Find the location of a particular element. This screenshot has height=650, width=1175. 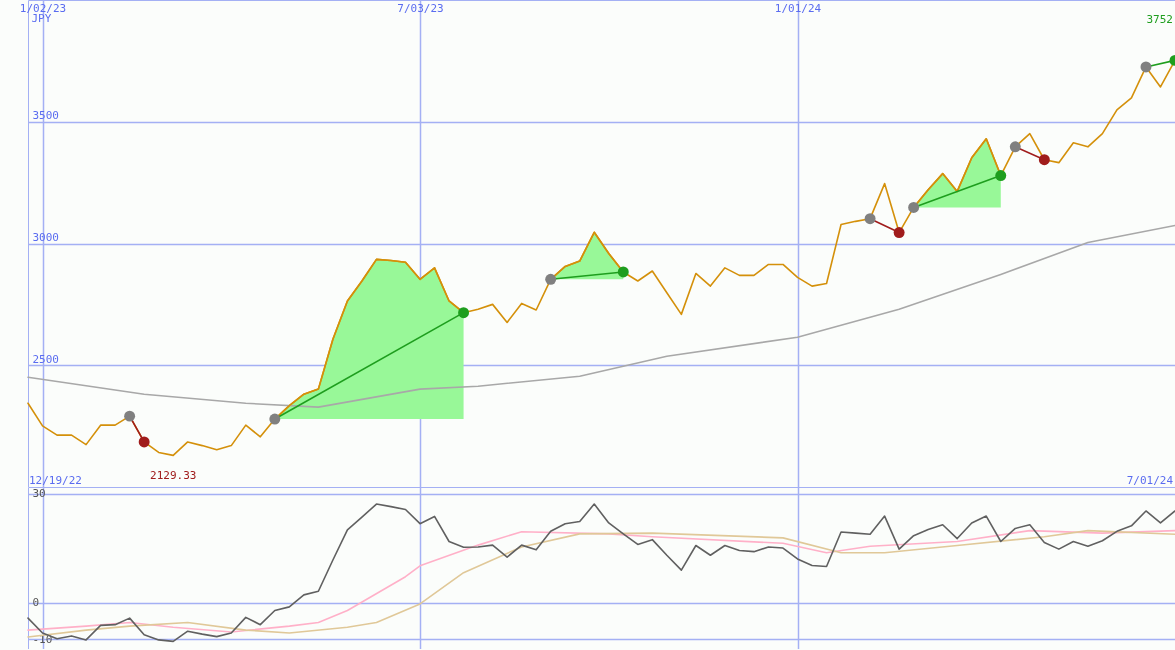

y-tick-label: 3000 is located at coordinates (45, 237).